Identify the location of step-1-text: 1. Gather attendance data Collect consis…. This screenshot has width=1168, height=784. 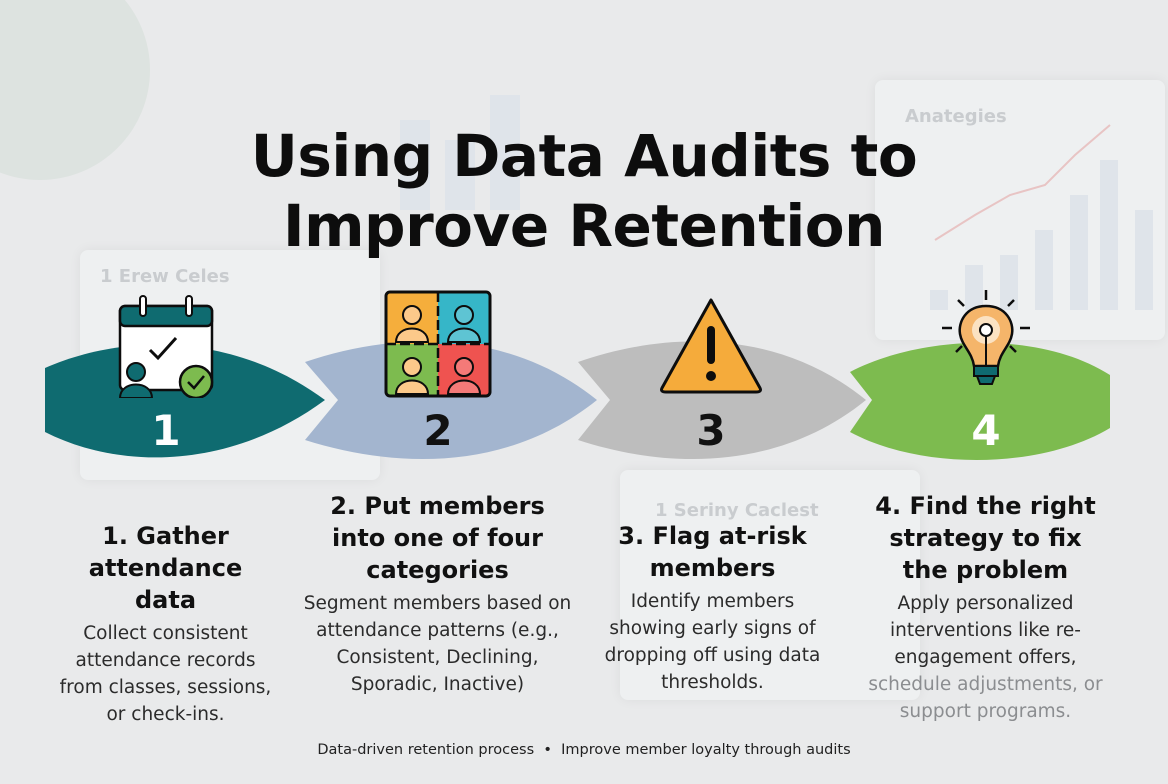
(165, 624).